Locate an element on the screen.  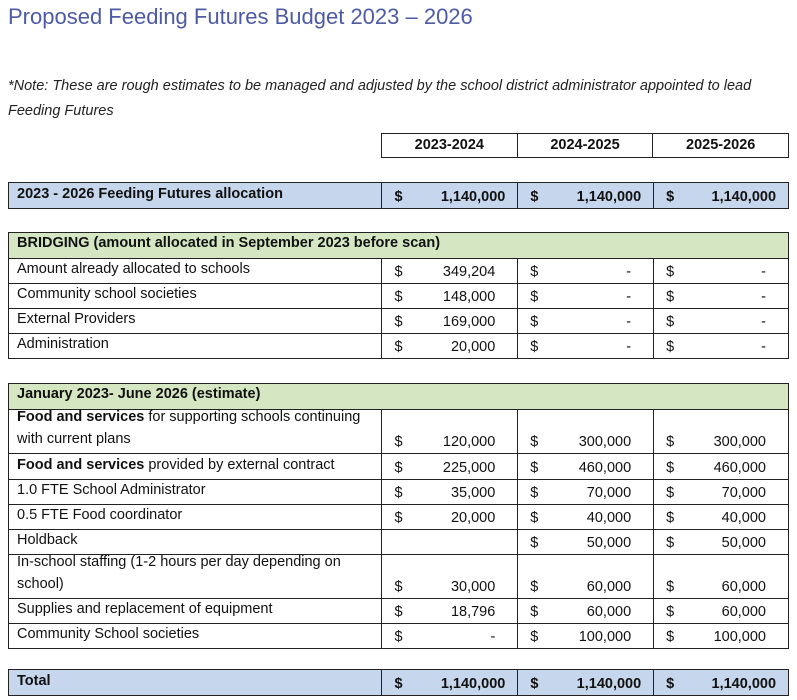
row-label-text: Supplies and replacement of equipment is located at coordinates (145, 609).